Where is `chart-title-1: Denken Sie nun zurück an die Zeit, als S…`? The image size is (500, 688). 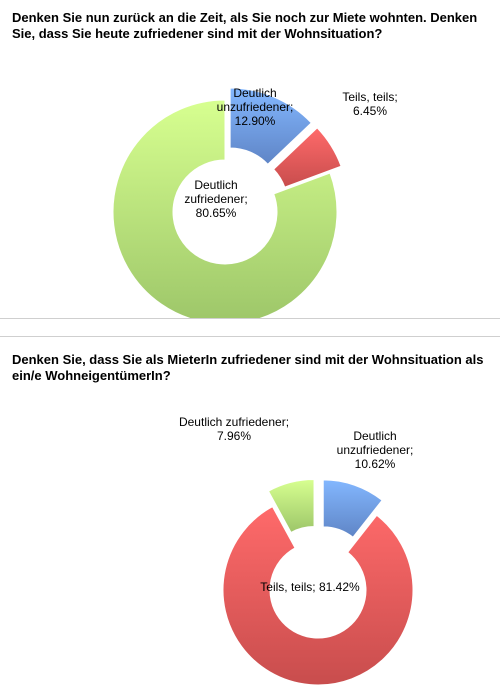 chart-title-1: Denken Sie nun zurück an die Zeit, als S… is located at coordinates (245, 25).